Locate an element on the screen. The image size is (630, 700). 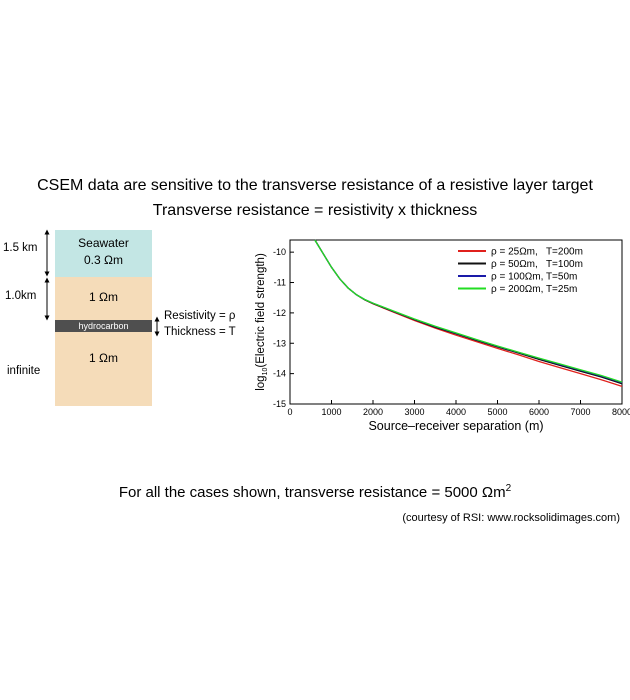
y-tick-label: -13 is located at coordinates (279, 343).